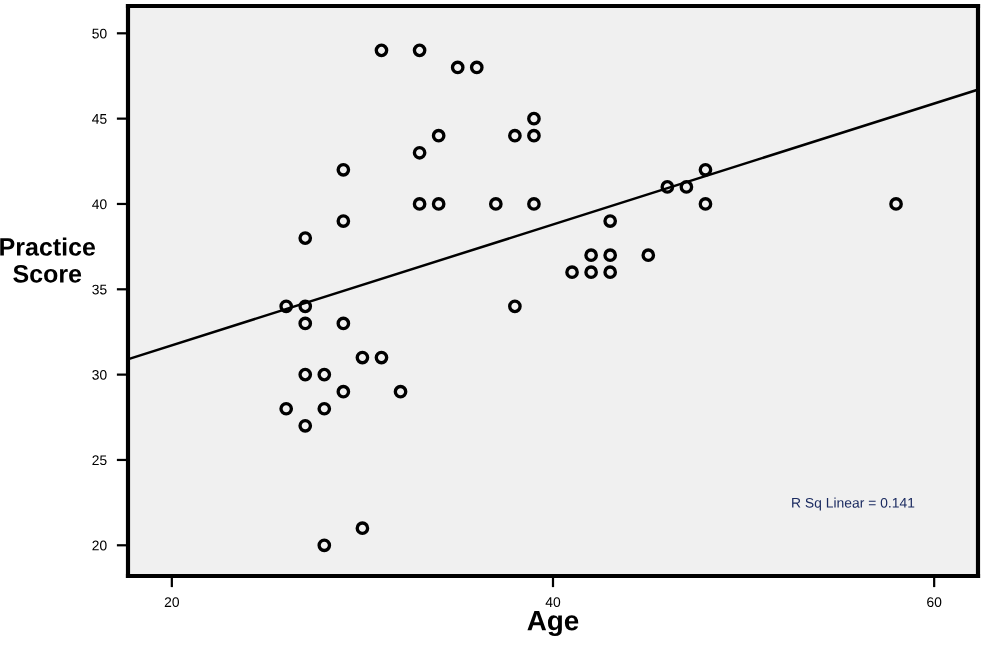  I want to click on x-axis-title: Age, so click(553, 624).